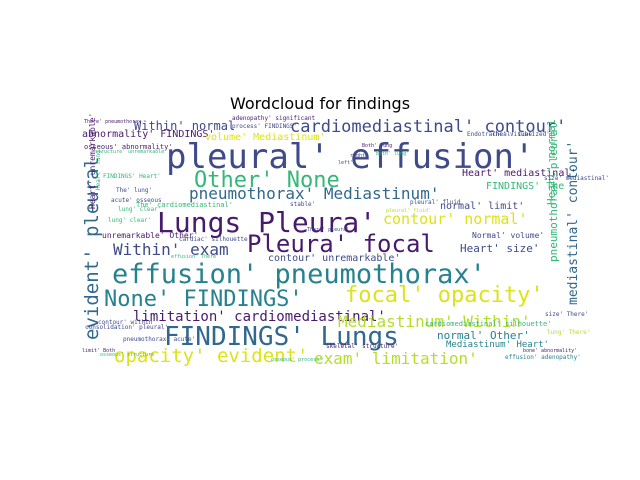 This screenshot has width=640, height=480. I want to click on cloud-word: consolidation' pleural', so click(126, 327).